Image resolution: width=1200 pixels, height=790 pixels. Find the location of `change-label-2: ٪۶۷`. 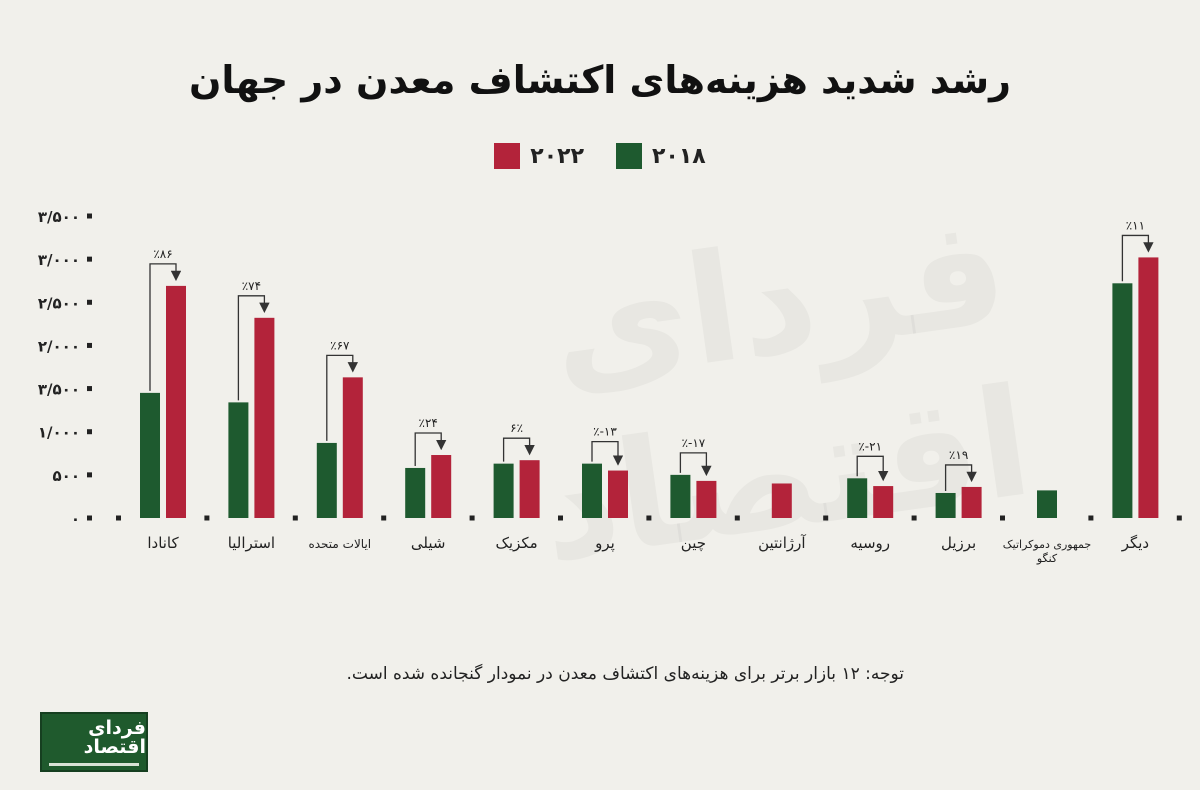

change-label-2: ٪۶۷ is located at coordinates (340, 345).